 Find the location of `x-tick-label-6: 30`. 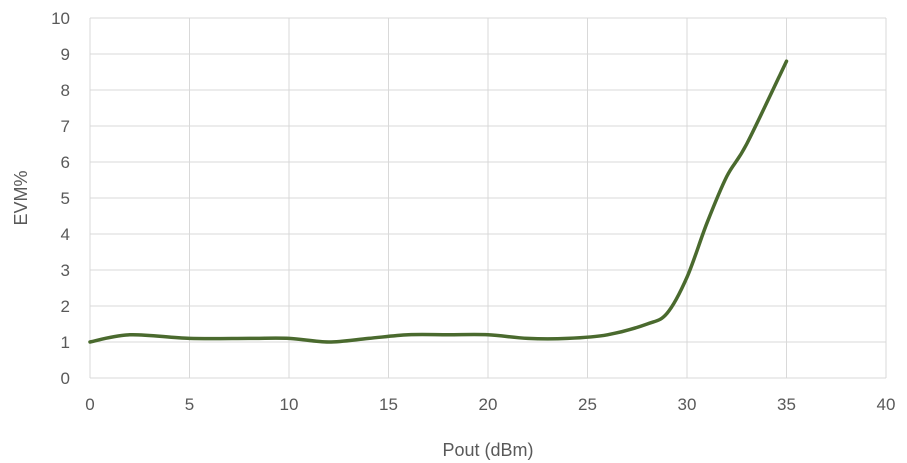

x-tick-label-6: 30 is located at coordinates (687, 404).